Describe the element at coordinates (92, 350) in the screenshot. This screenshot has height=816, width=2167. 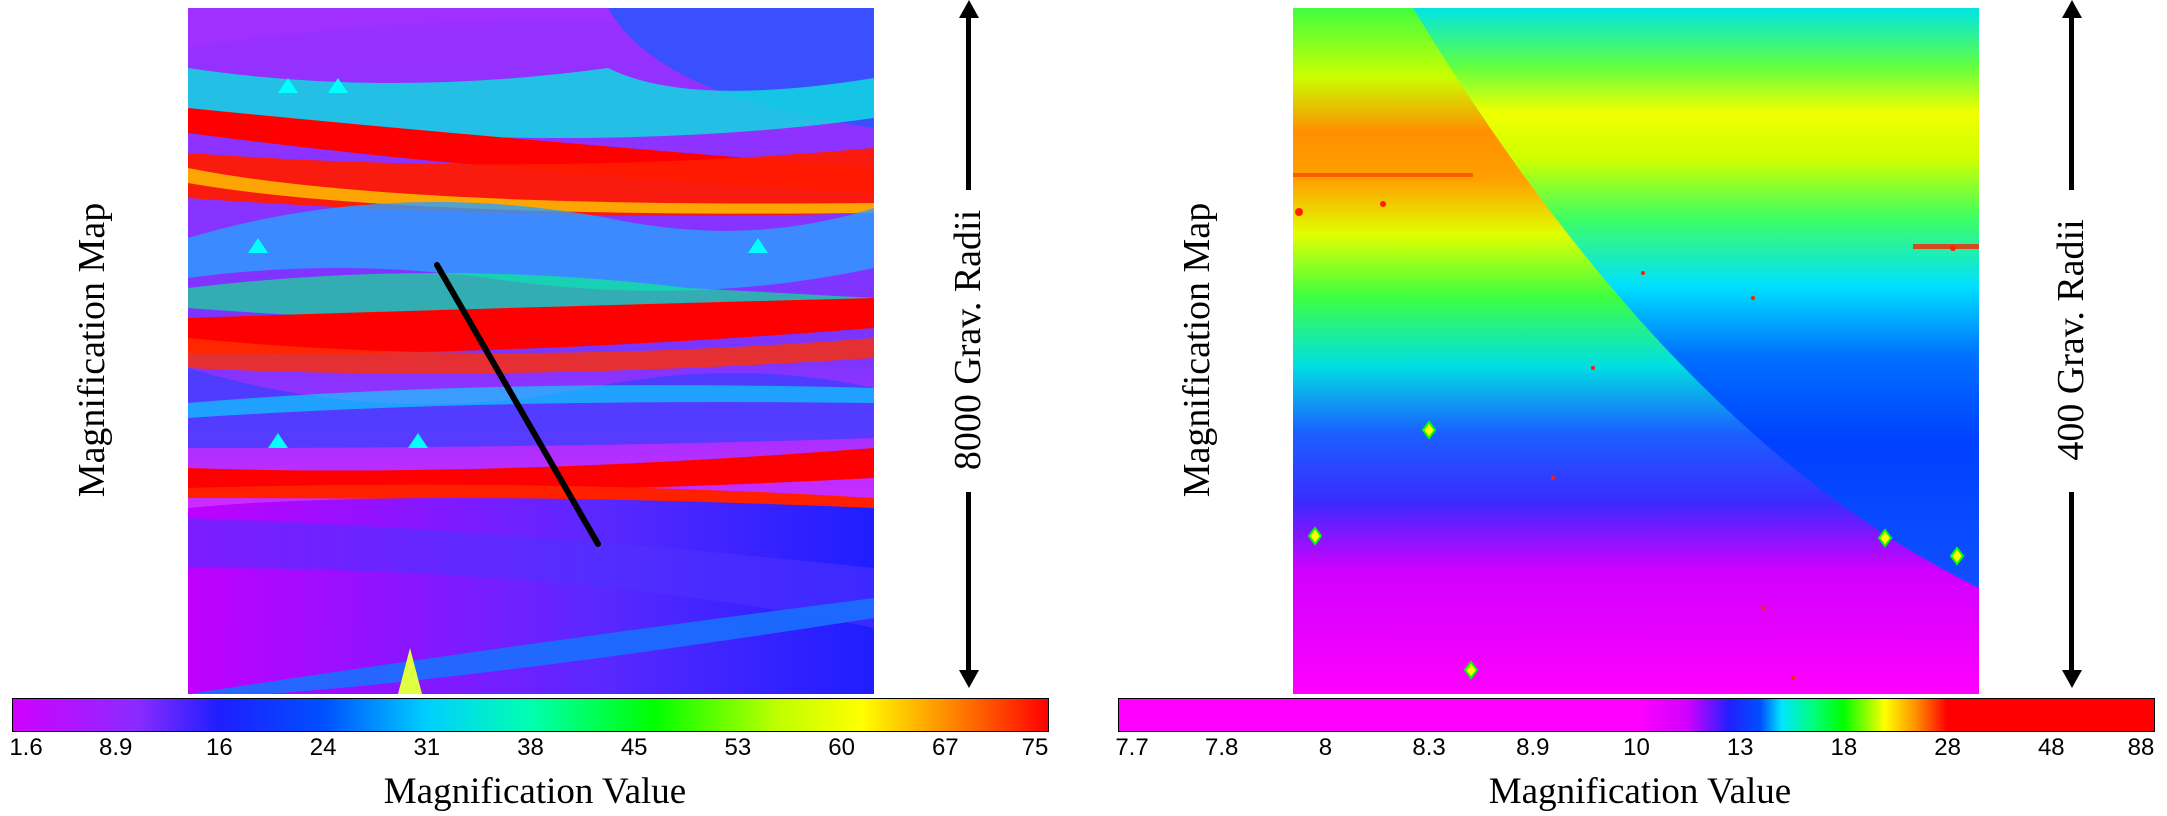
I see `left-map-label: Magnification Map` at that location.